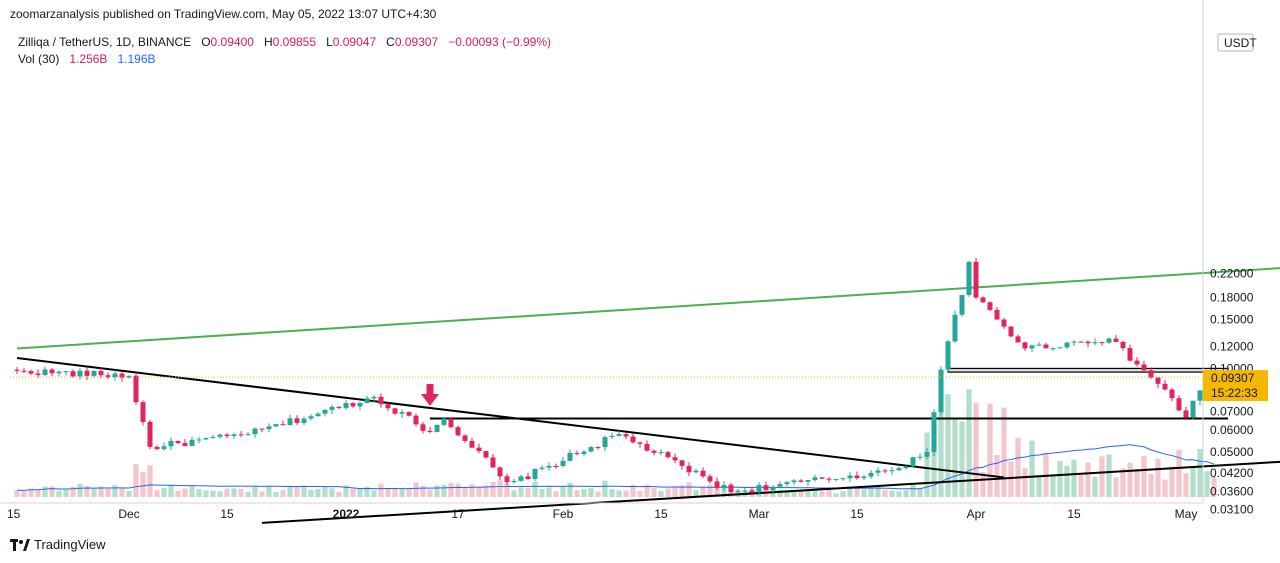  What do you see at coordinates (105, 42) in the screenshot?
I see `symbol-name: Zilliqa / TetherUS, 1D, BINANCE` at bounding box center [105, 42].